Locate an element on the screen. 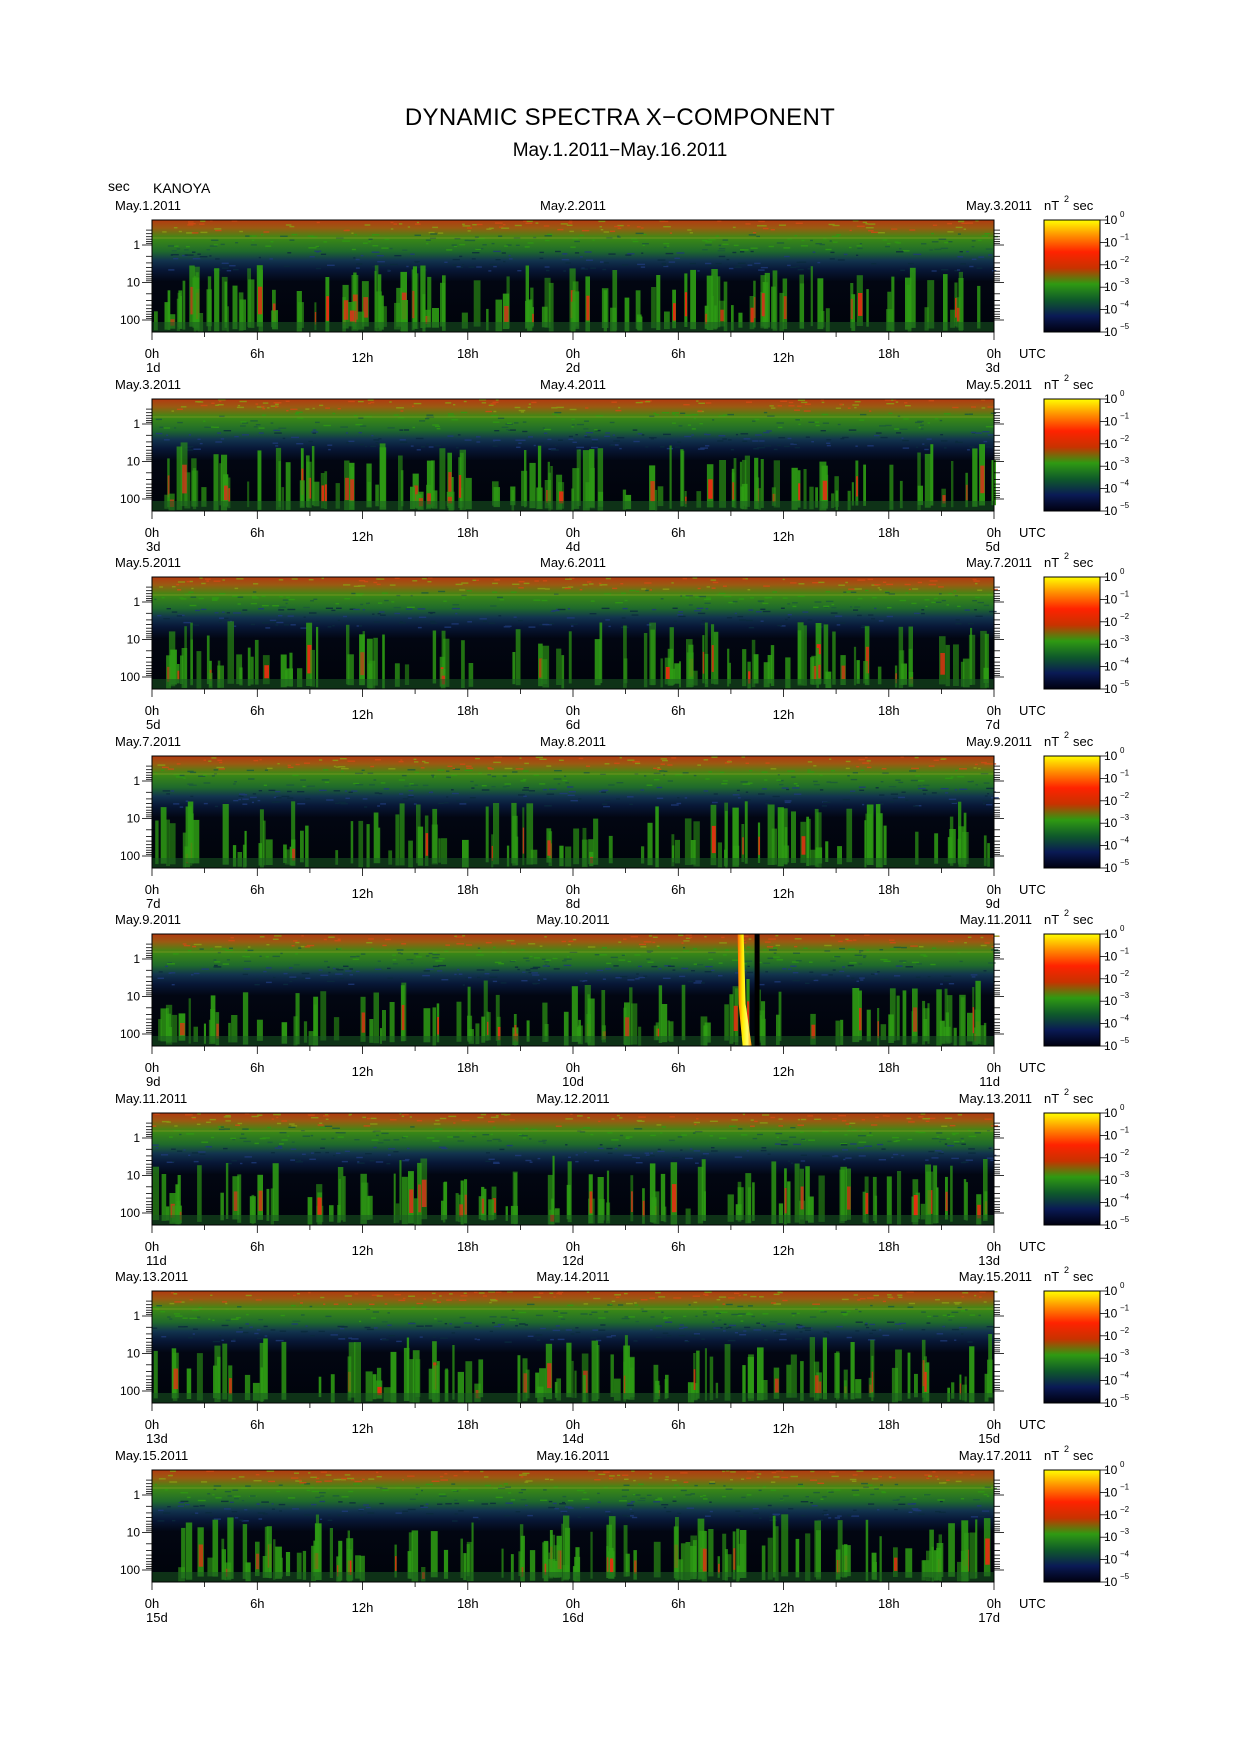 The image size is (1240, 1752). day-label-left: 3d is located at coordinates (153, 546).